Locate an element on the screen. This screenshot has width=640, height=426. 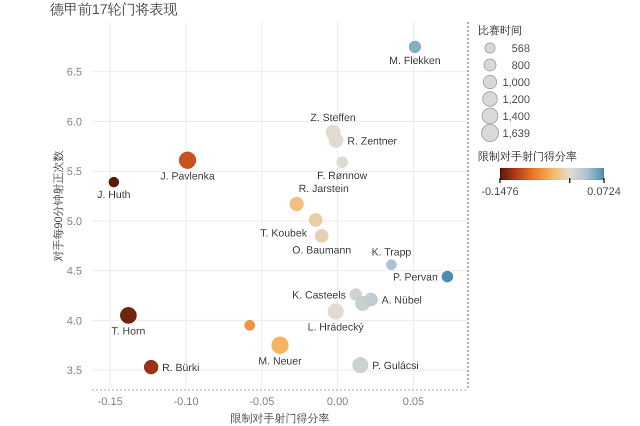
series-label: P. Gulácsi is located at coordinates (395, 366).